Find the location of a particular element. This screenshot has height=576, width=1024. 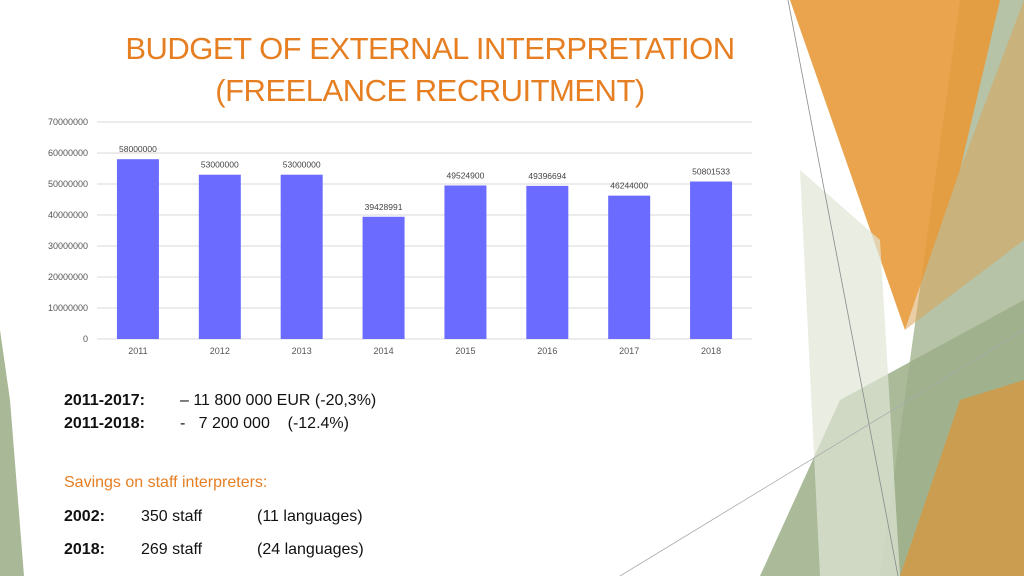

deco-shape-orange-lower is located at coordinates (962, 478).